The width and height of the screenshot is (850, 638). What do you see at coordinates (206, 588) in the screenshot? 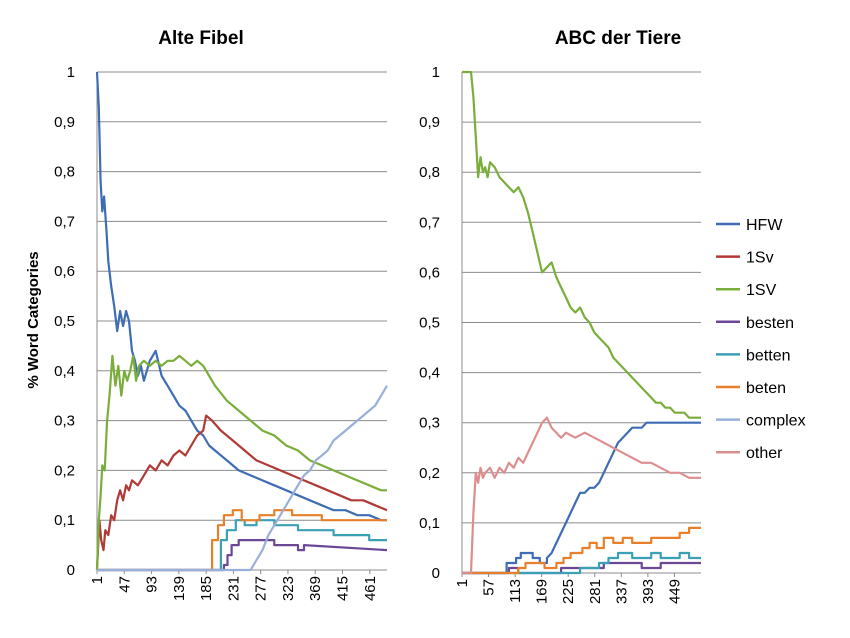
I see `x-tick-label: 185` at bounding box center [206, 588].